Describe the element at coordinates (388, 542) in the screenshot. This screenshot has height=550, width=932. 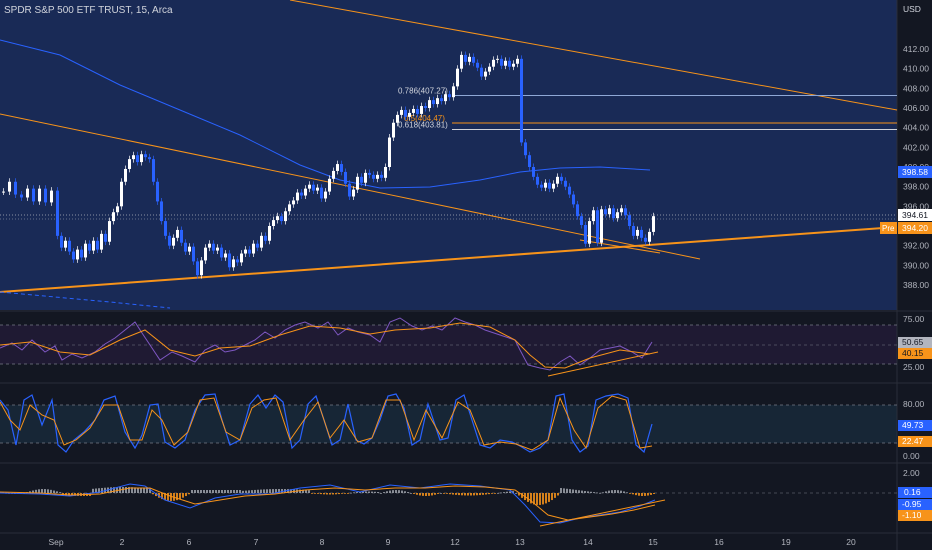
I see `time-label: 9` at that location.